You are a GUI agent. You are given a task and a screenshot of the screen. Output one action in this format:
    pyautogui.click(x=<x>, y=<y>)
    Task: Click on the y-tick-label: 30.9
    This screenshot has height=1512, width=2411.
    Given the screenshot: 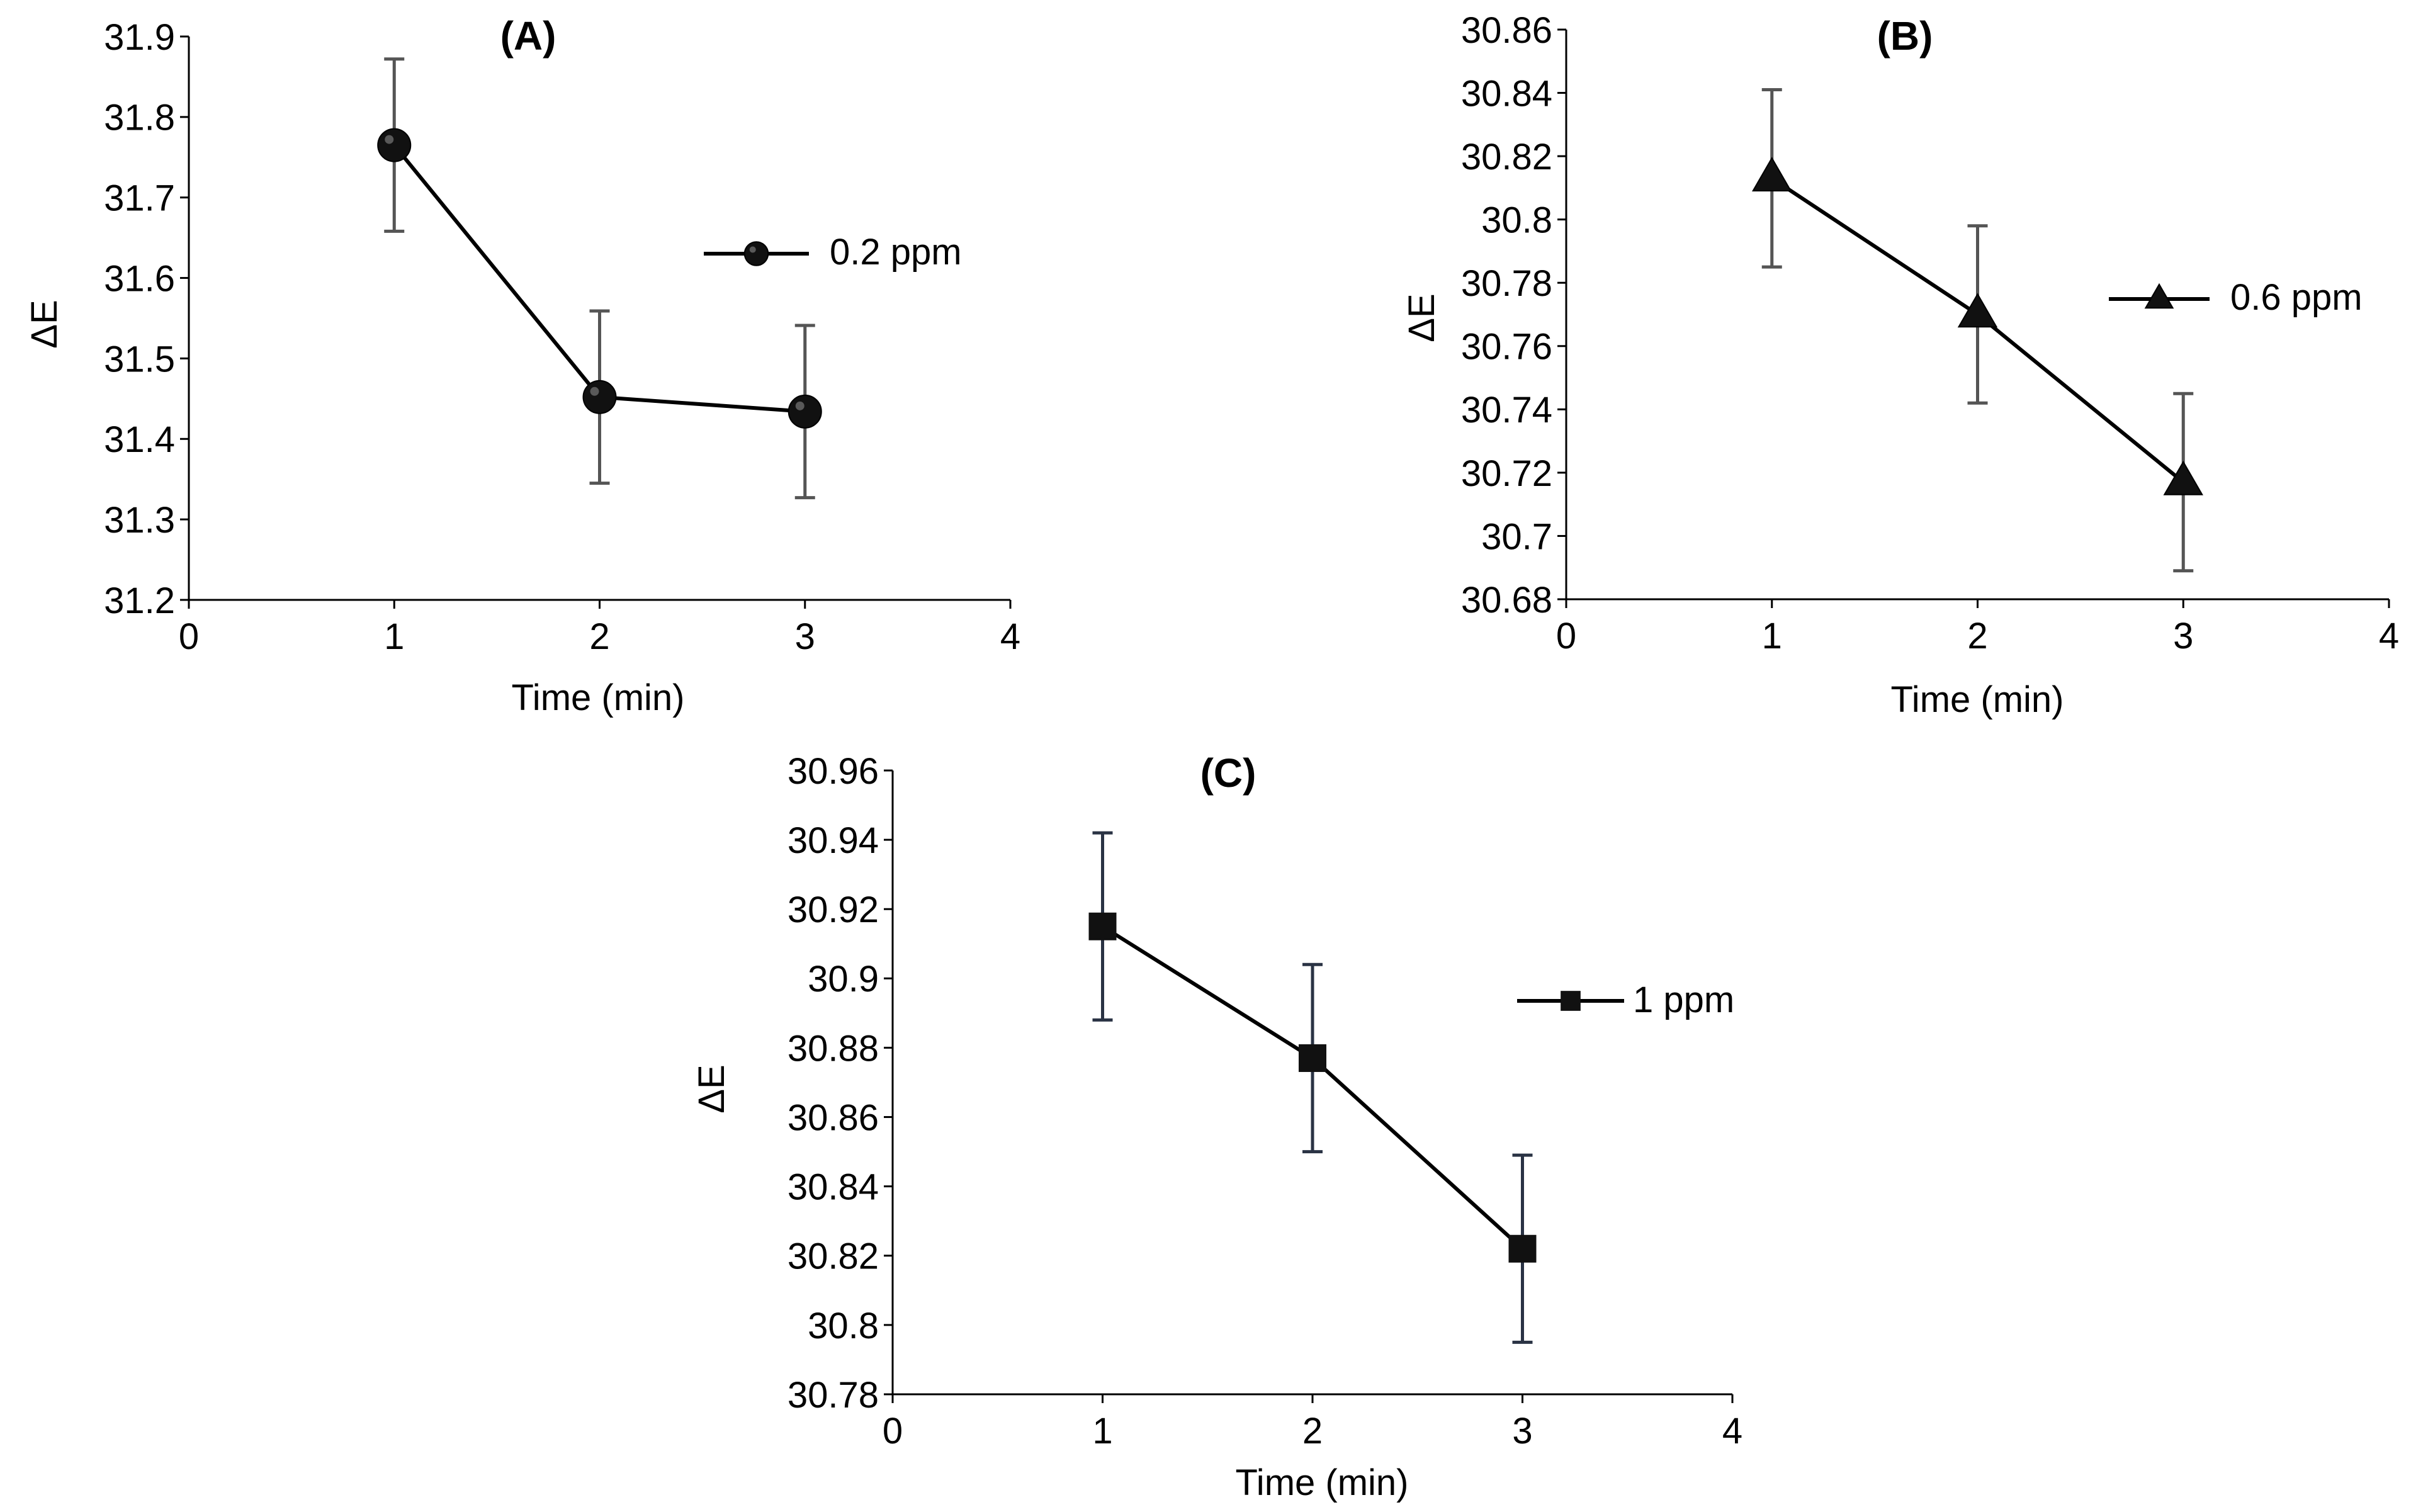 What is the action you would take?
    pyautogui.click(x=843, y=979)
    